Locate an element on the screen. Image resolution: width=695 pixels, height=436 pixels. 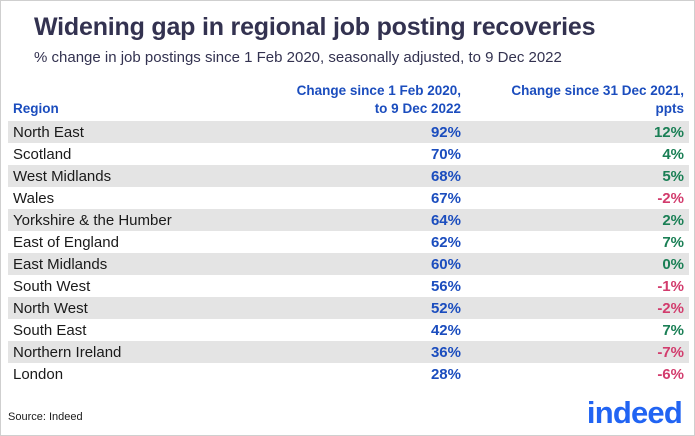
region-cell: Northern Ireland is located at coordinates (67, 352).